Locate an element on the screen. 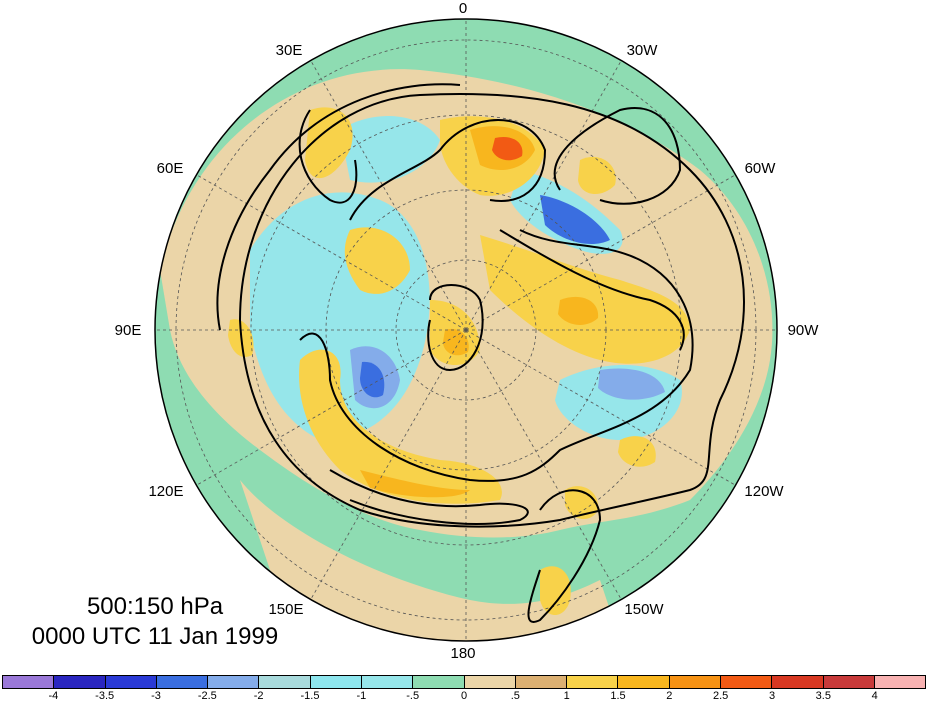  colorbar-tick-label: -2 is located at coordinates (258, 696).